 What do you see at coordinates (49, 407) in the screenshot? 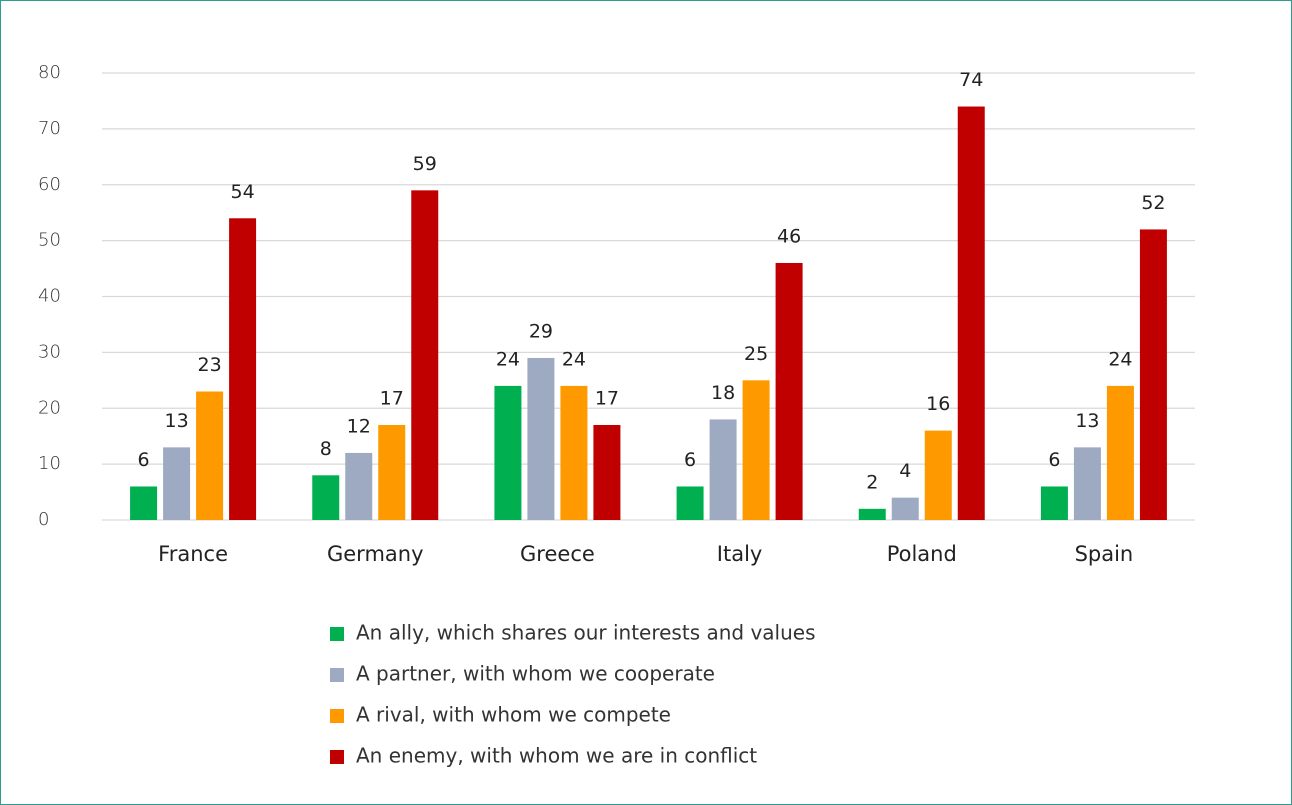
I see `y-tick-label: 20` at bounding box center [49, 407].